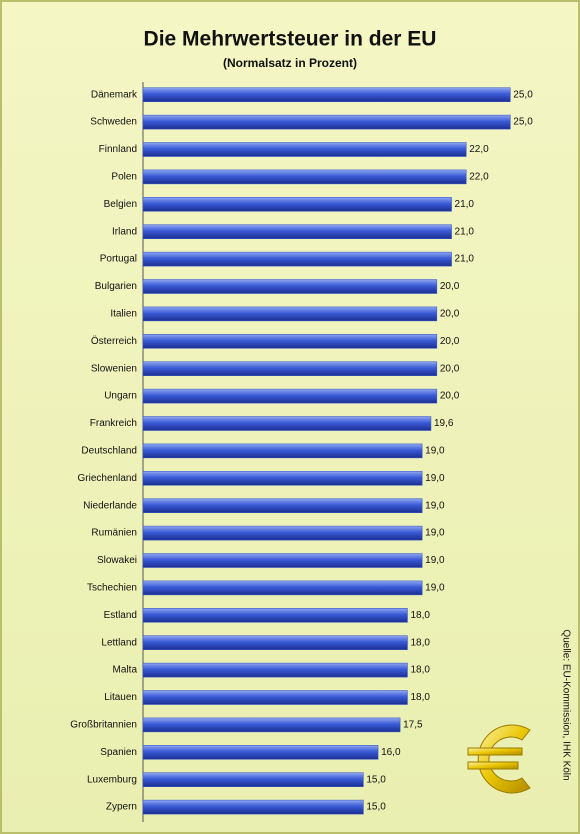 The width and height of the screenshot is (580, 834). What do you see at coordinates (120, 396) in the screenshot?
I see `category-label: Ungarn` at bounding box center [120, 396].